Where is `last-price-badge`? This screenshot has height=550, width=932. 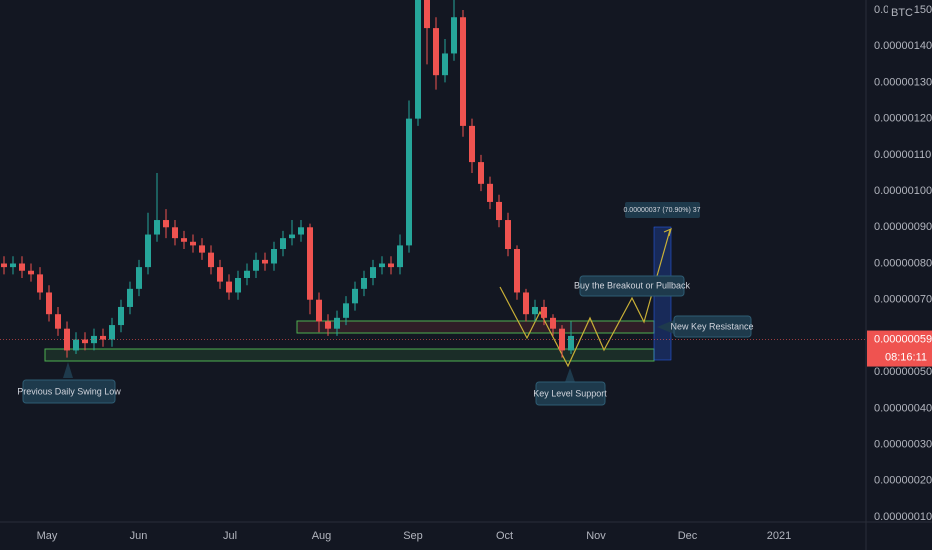 last-price-badge is located at coordinates (899, 348).